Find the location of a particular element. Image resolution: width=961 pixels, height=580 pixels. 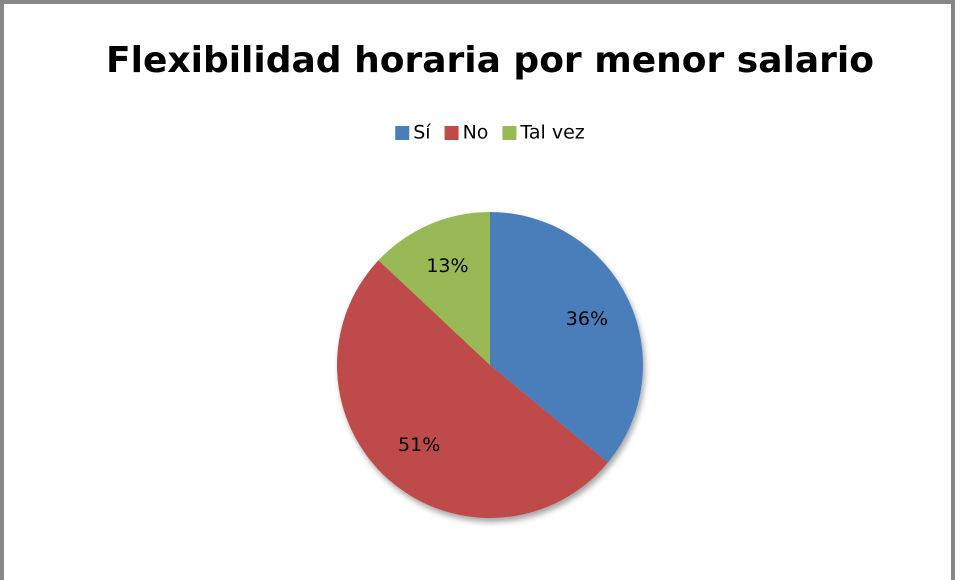

legend-label: No is located at coordinates (476, 133).